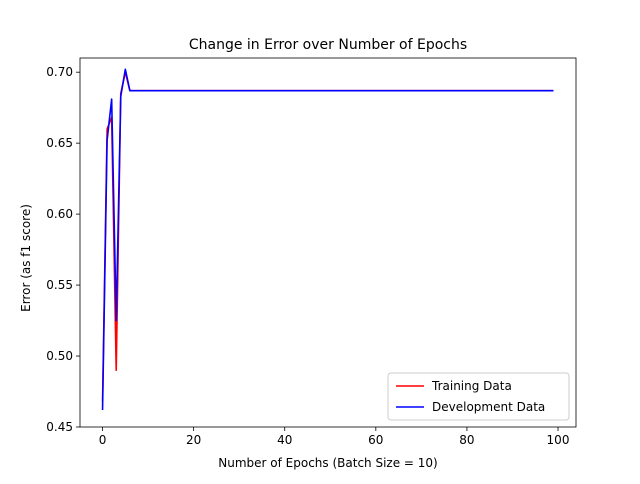 The width and height of the screenshot is (640, 484). I want to click on legend-label: Development Data, so click(488, 407).